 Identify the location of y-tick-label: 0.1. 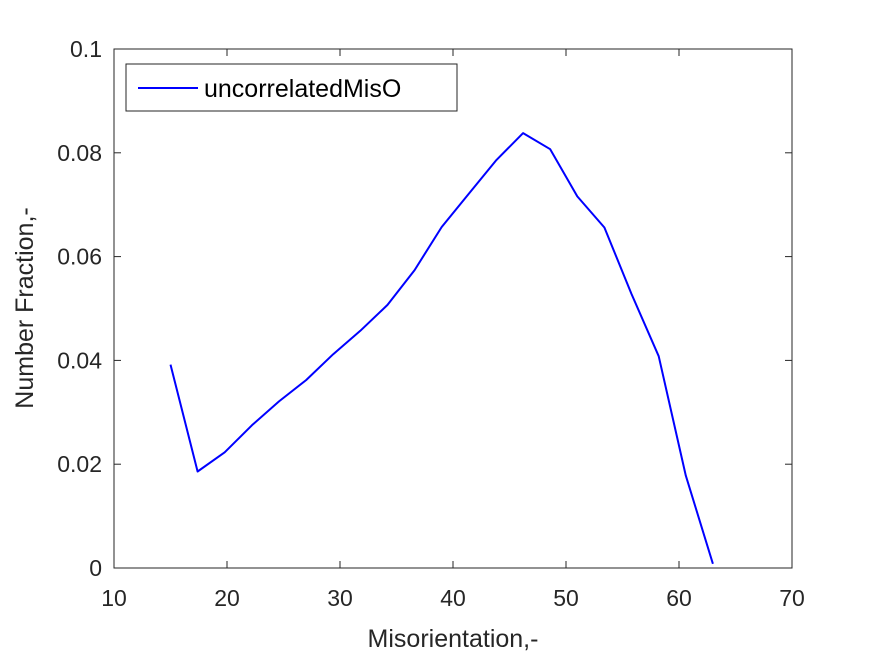
(86, 49).